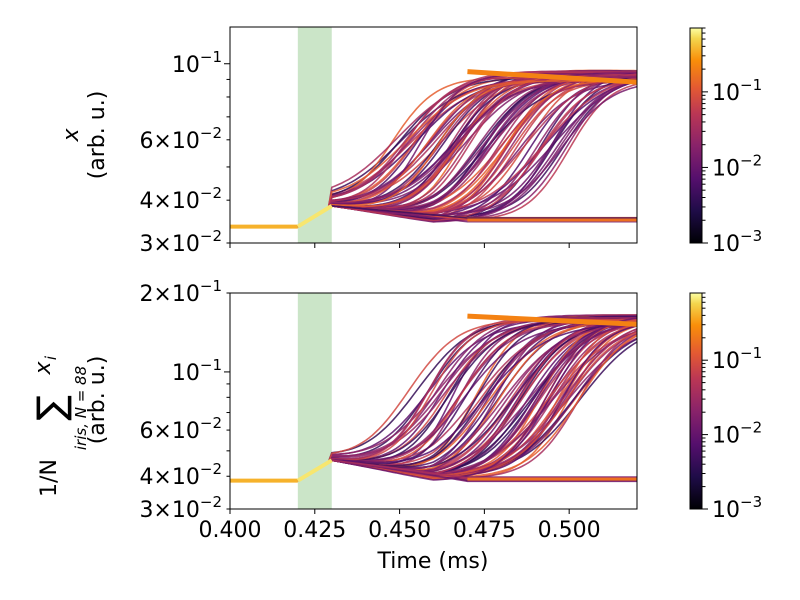 This screenshot has width=800, height=600. I want to click on bottom-shaded-interval, so click(314, 401).